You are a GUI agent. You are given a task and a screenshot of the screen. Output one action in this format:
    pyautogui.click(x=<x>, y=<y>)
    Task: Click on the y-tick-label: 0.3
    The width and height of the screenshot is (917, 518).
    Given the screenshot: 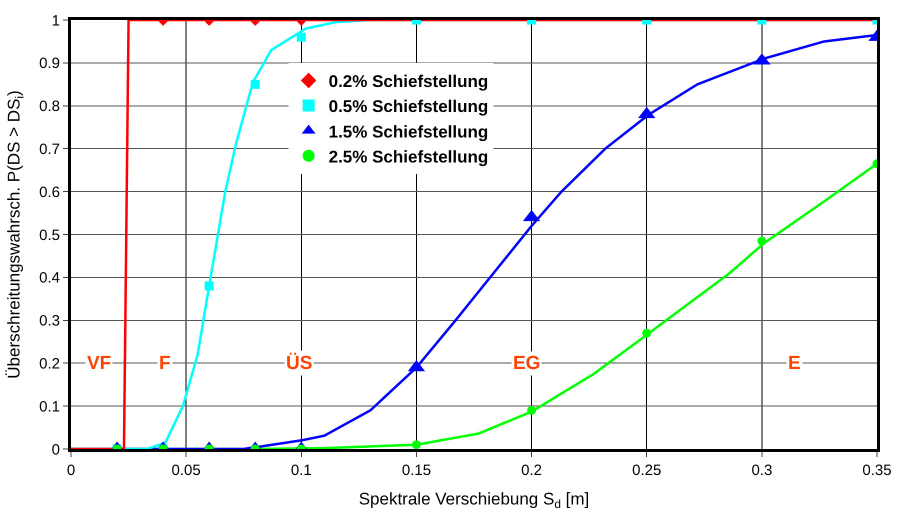 What is the action you would take?
    pyautogui.click(x=49, y=321)
    